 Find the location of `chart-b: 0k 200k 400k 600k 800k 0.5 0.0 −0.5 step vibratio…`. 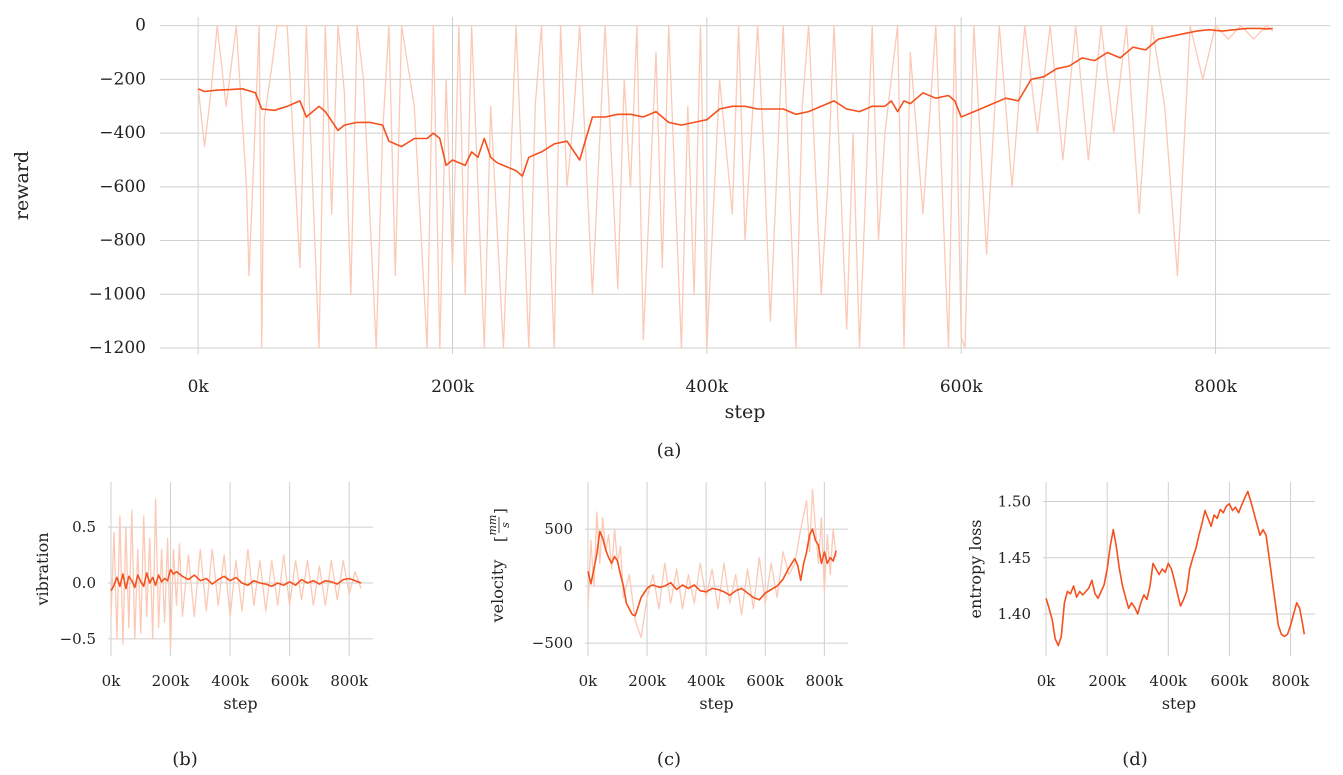

chart-b: 0k 200k 400k 600k 800k 0.5 0.0 −0.5 step vibratio… is located at coordinates (203, 626).